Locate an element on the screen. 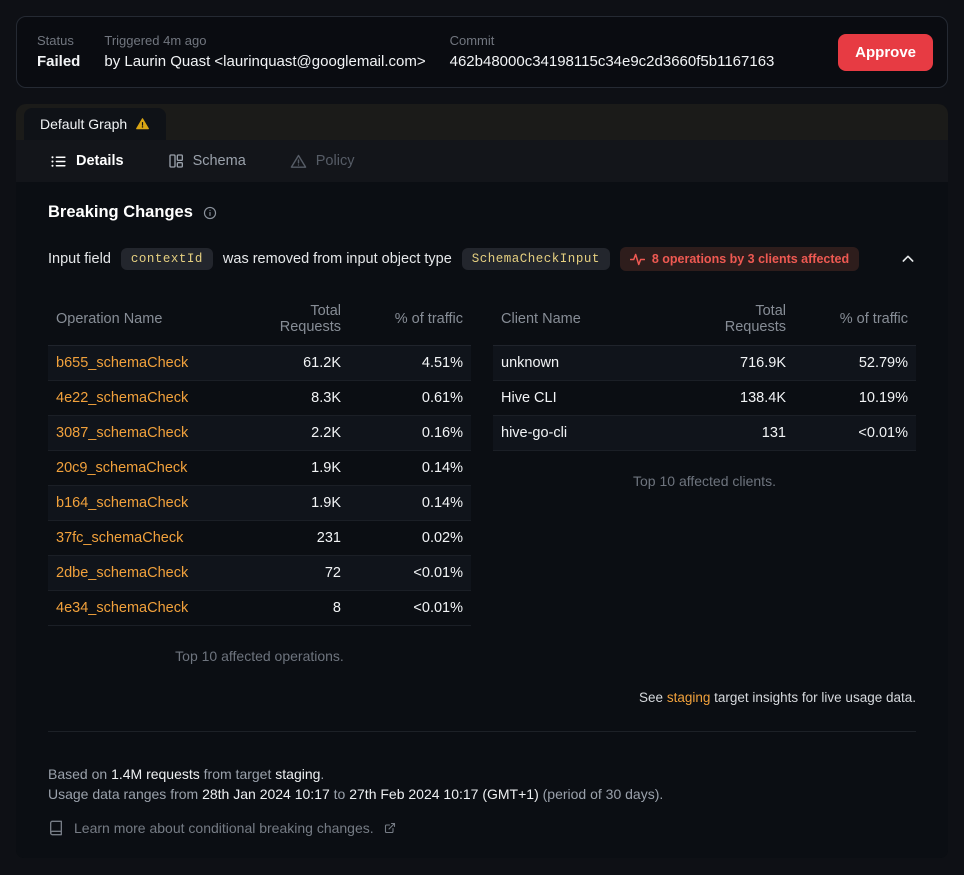 This screenshot has height=875, width=964. table-row: 20c9_schemaCheck 1.9K 0.14% is located at coordinates (259, 468).